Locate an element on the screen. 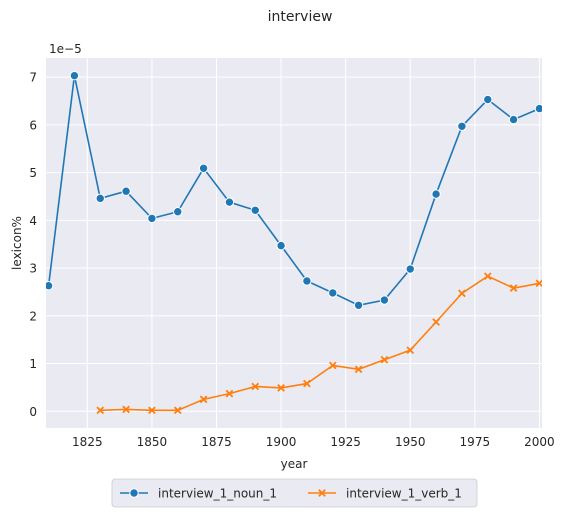 The height and width of the screenshot is (515, 563). legend-entry: interview_1_verb_1 is located at coordinates (385, 494).